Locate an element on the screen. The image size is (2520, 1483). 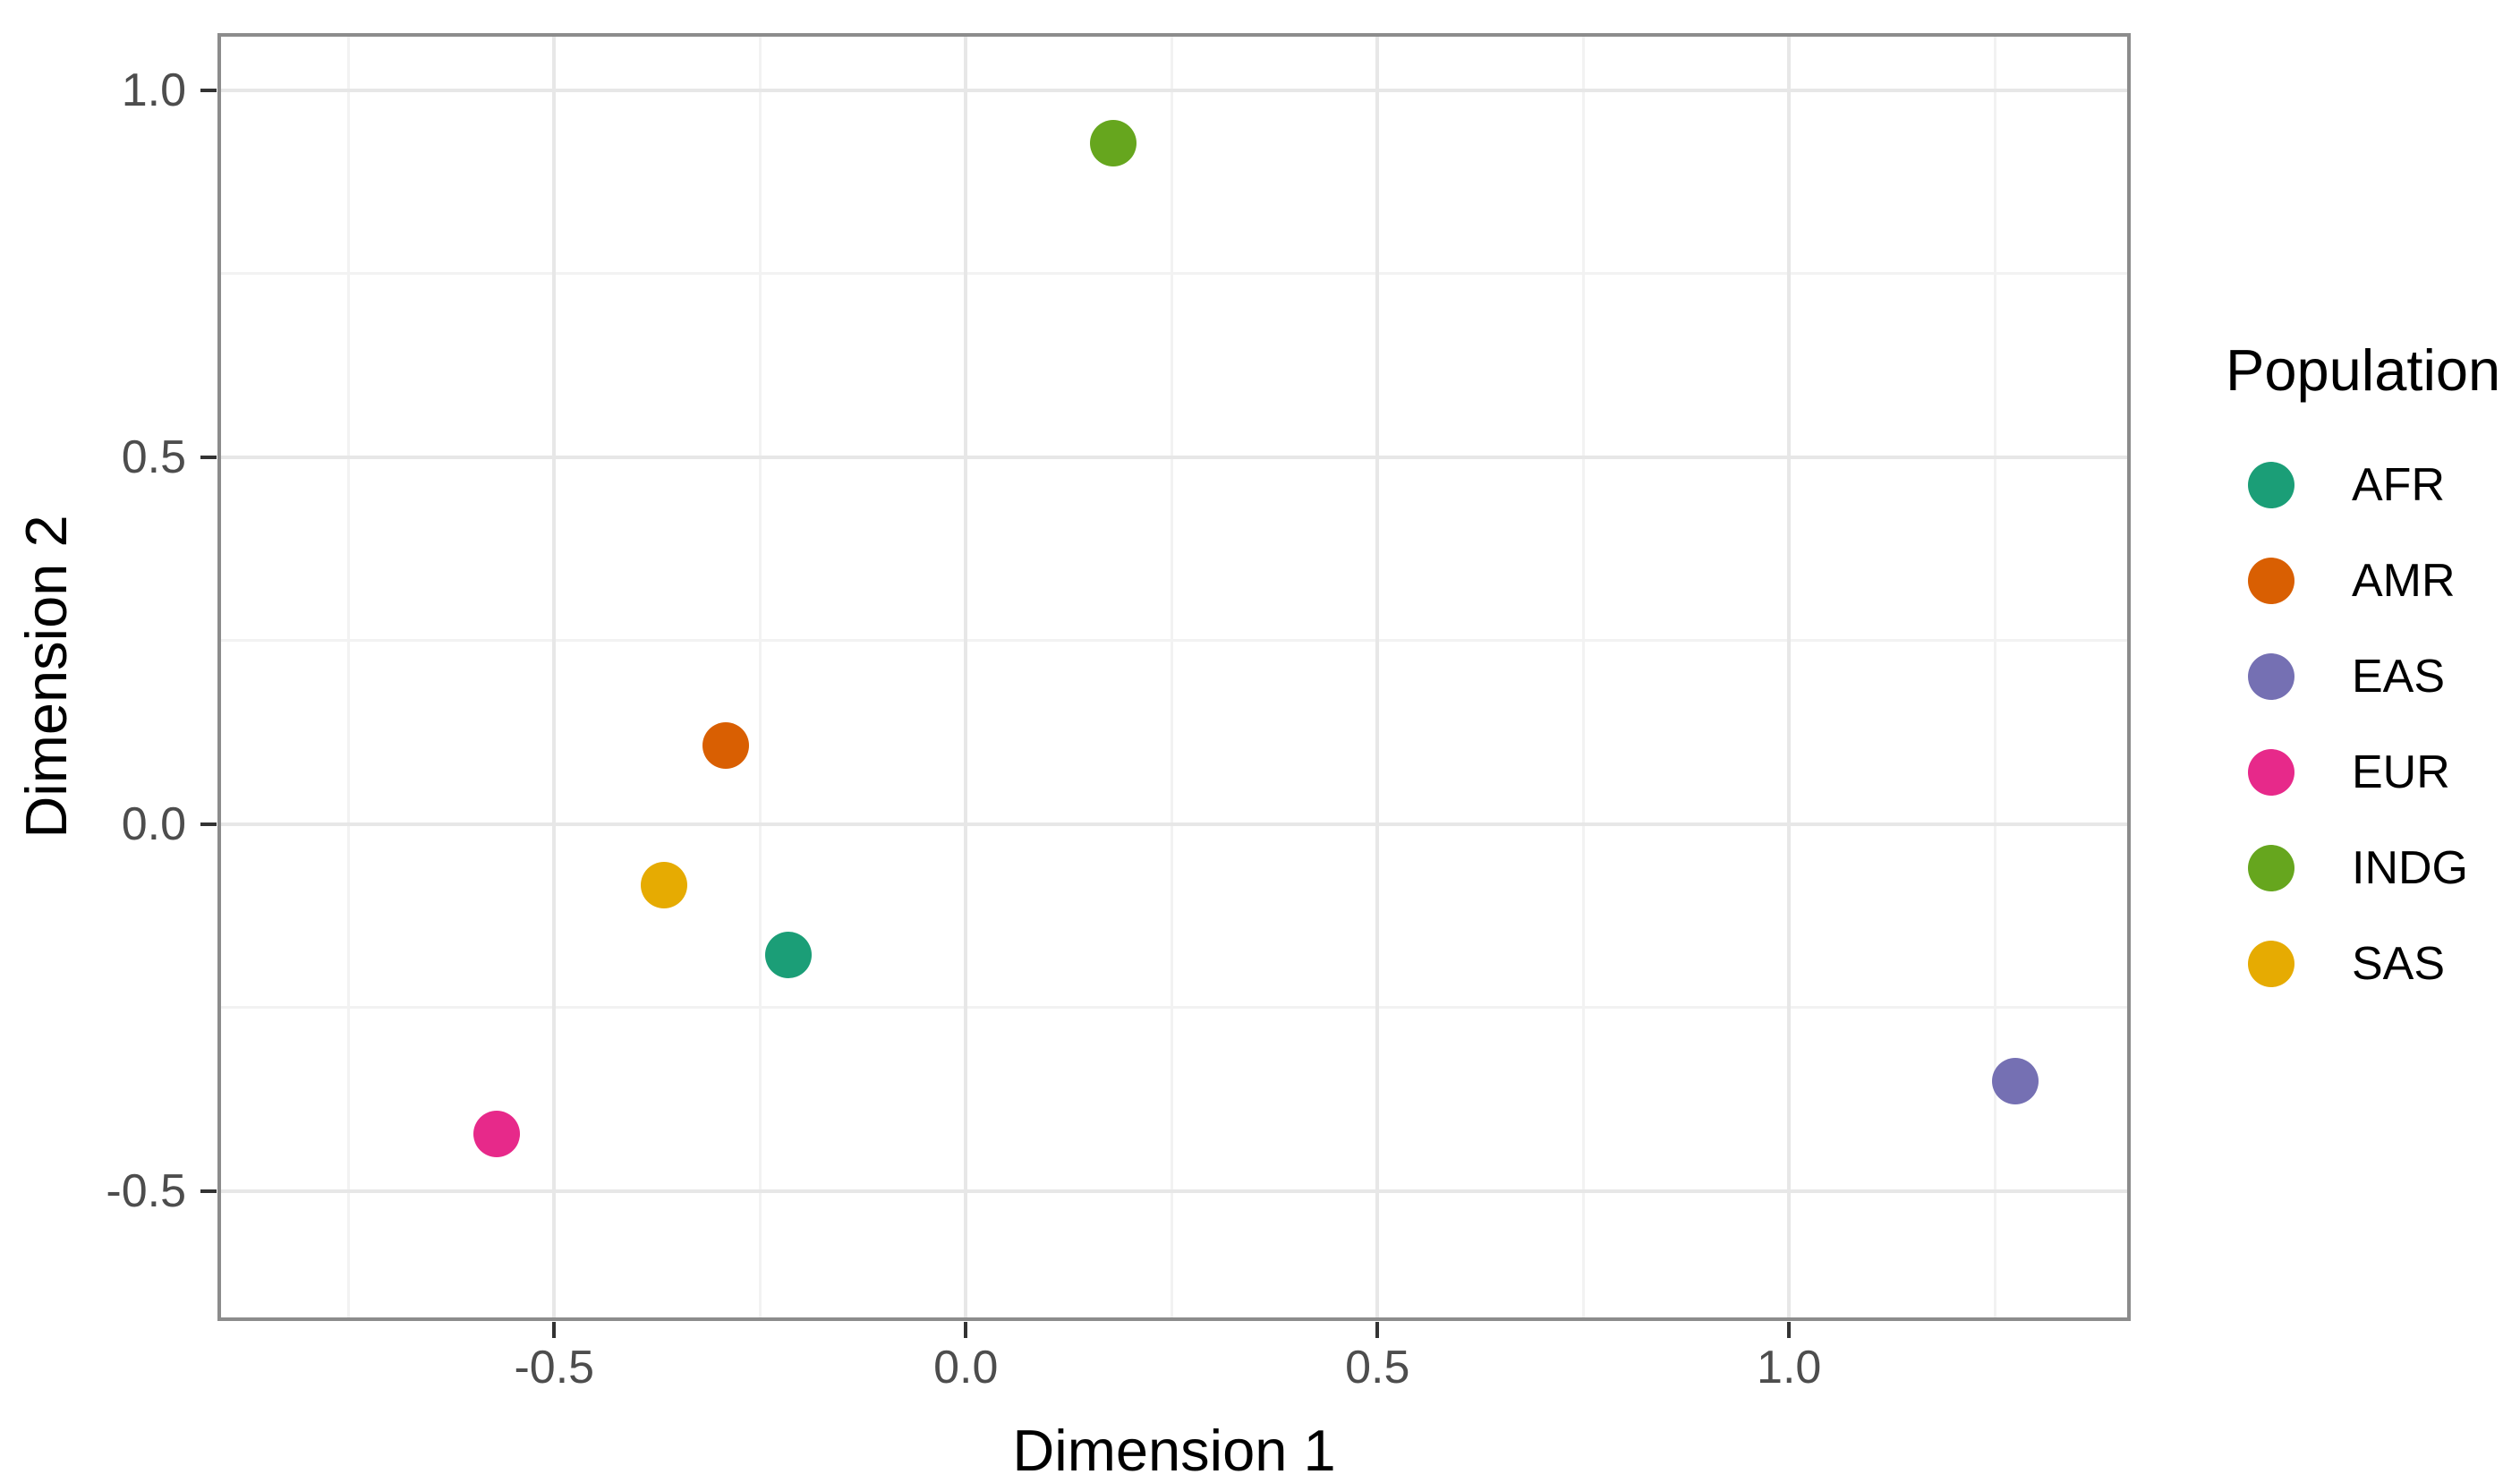
y-tick-label: 0.0 is located at coordinates (154, 823).